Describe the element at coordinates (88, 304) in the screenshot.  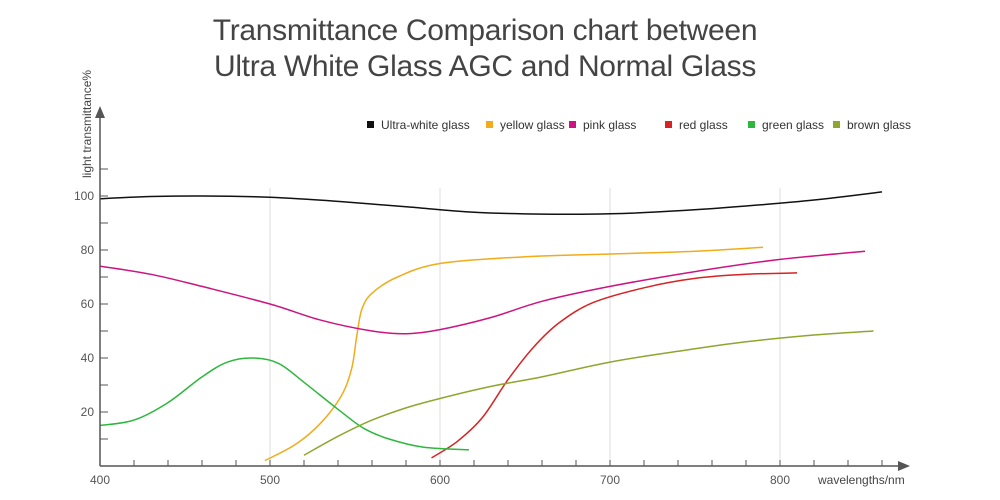
I see `y-tick-label: 60` at that location.